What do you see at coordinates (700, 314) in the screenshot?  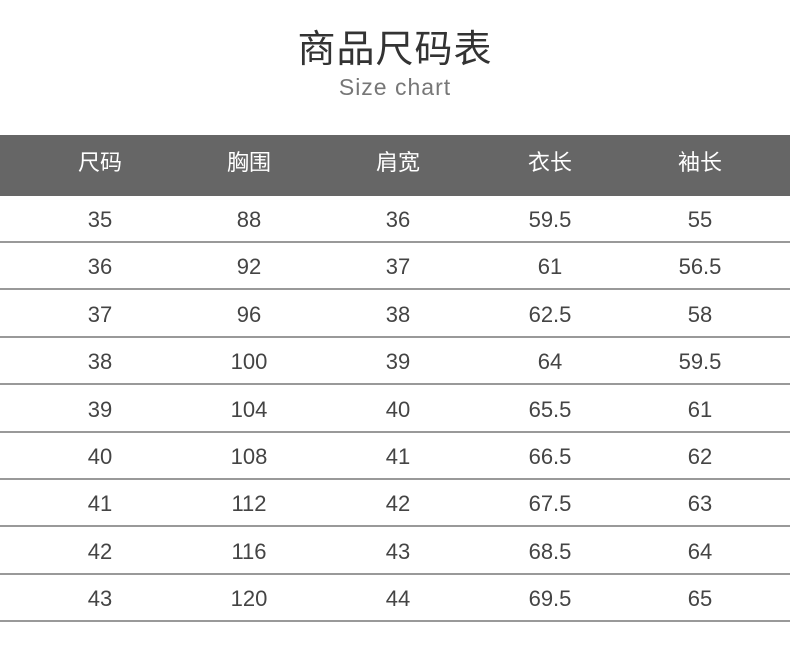 I see `table-cell: 58` at bounding box center [700, 314].